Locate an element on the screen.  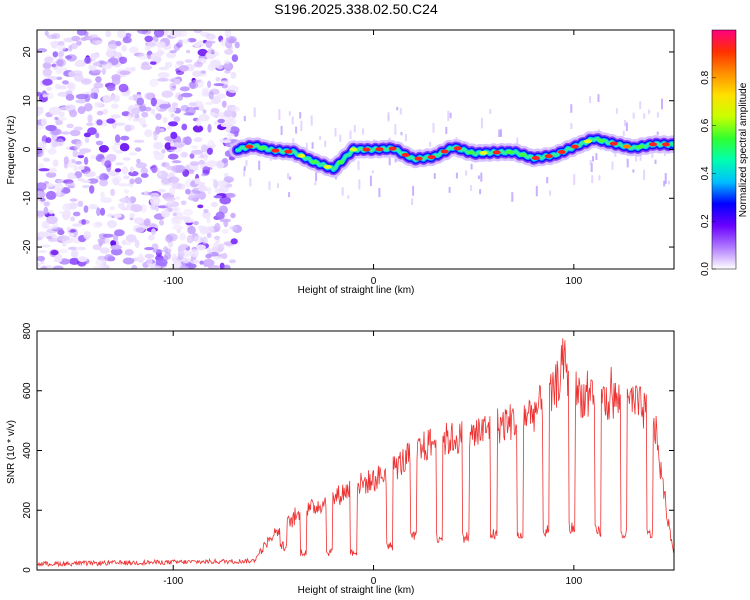
chart-title: S196.2025.338.02.50.C24 is located at coordinates (356, 9).